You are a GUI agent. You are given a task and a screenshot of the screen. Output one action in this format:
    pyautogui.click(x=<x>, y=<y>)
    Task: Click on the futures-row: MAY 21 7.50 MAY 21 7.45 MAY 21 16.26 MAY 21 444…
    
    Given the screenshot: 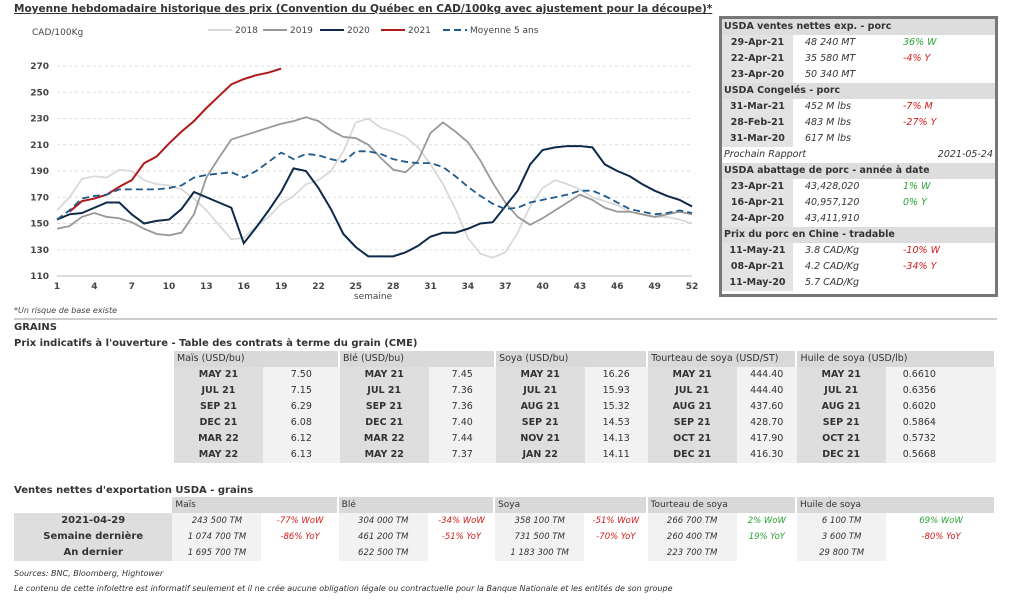 What is the action you would take?
    pyautogui.click(x=585, y=375)
    